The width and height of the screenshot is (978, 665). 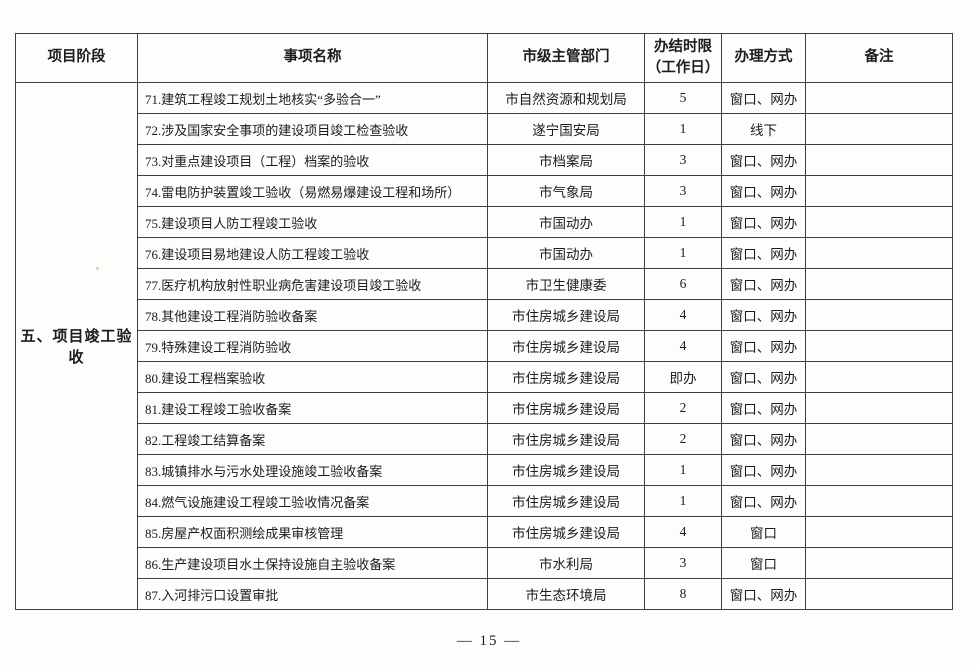 I want to click on table-row: 76.建设项目易地建设人防工程竣工验收 市国动办 1 窗口、网办, so click(x=484, y=253).